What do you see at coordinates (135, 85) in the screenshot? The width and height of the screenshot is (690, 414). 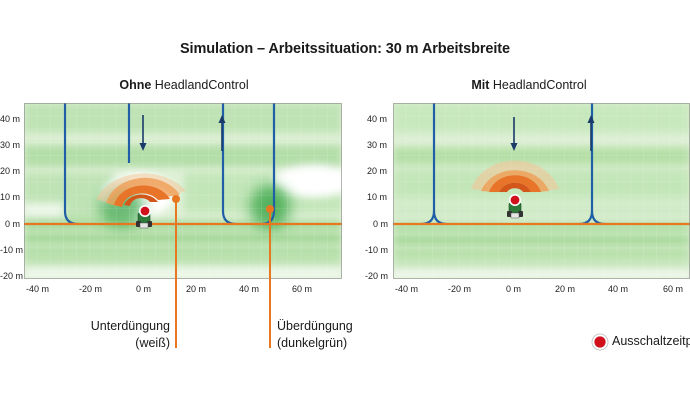 I see `left-panel-title-bold: Ohne` at bounding box center [135, 85].